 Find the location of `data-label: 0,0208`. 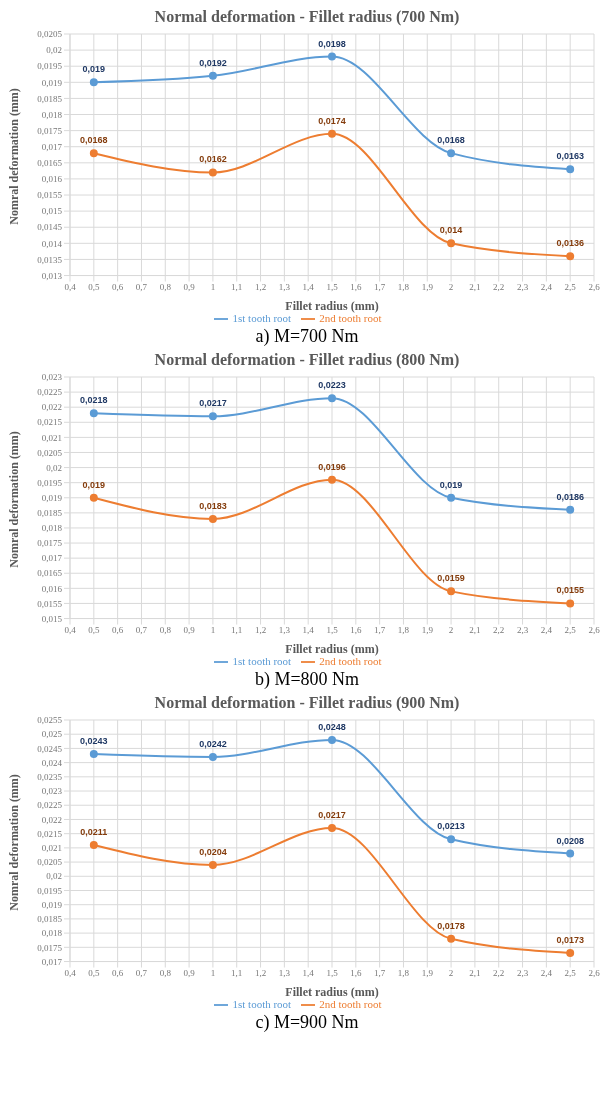

data-label: 0,0208 is located at coordinates (570, 840).